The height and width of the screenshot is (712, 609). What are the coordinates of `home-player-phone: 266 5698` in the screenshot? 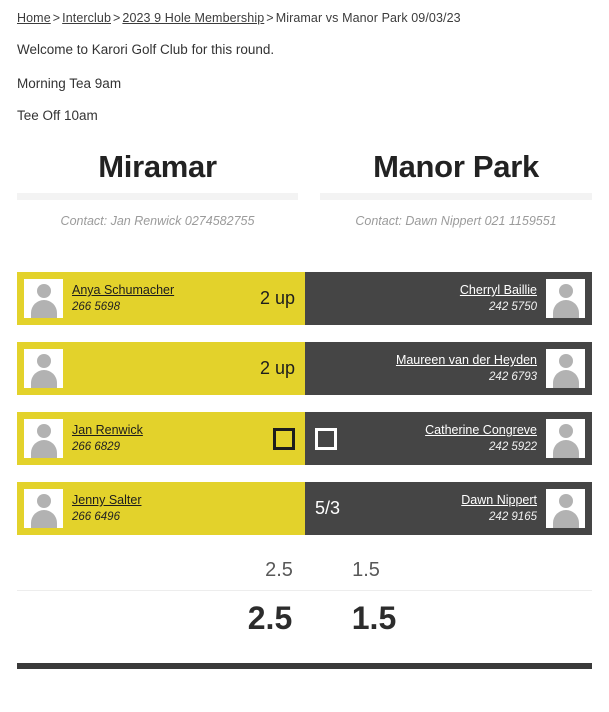 It's located at (96, 306).